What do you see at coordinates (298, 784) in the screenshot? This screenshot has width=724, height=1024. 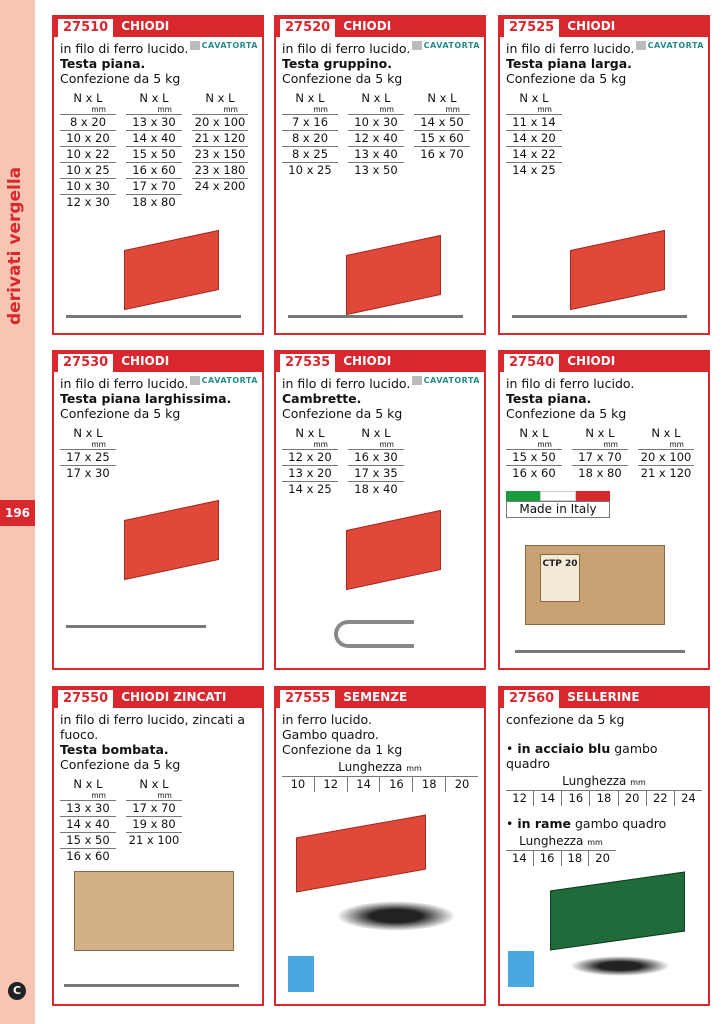 I see `length-cell: 10` at bounding box center [298, 784].